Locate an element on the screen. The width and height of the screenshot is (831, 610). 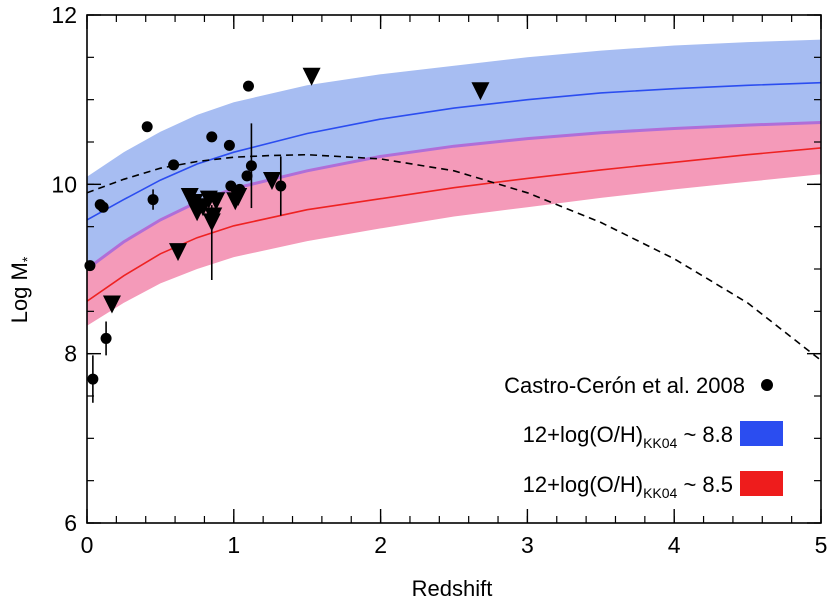
legend-label-kk04-85-tail: ~ 8.5 is located at coordinates (705, 484).